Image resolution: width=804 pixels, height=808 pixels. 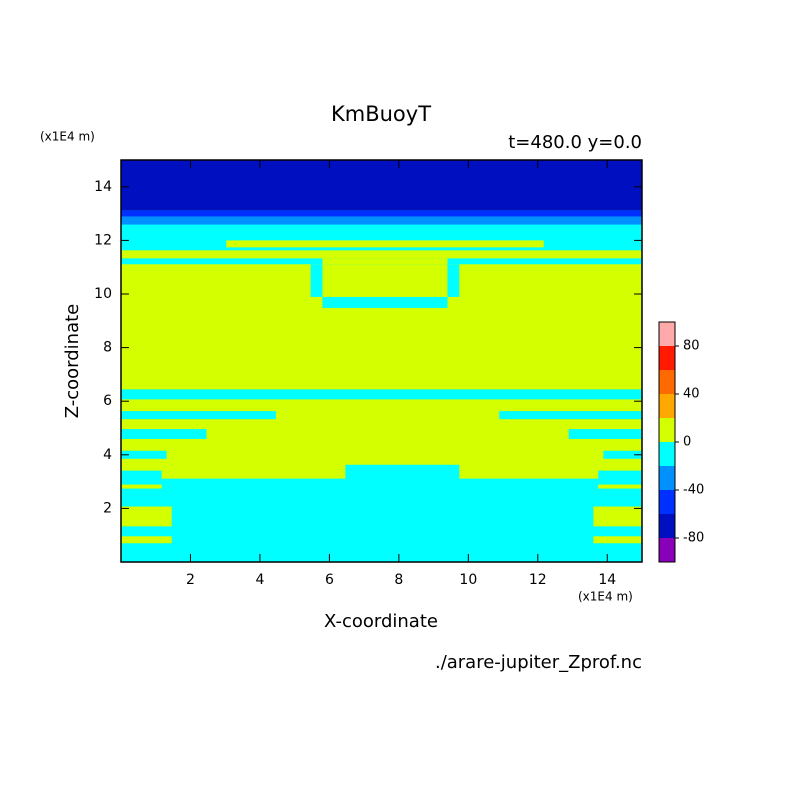 I want to click on colorbar-tick-label: 0, so click(x=687, y=442).